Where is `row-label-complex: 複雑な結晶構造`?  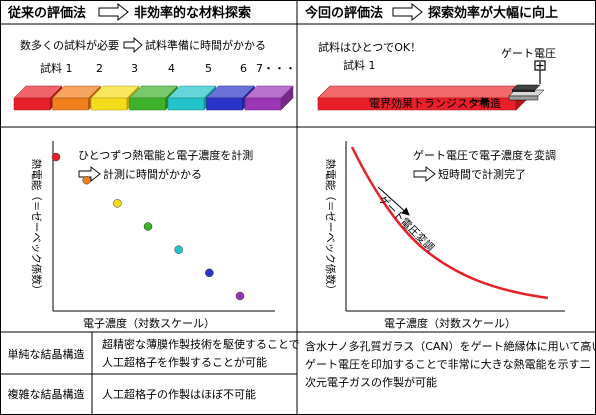 row-label-complex: 複雑な結晶構造 is located at coordinates (46, 394).